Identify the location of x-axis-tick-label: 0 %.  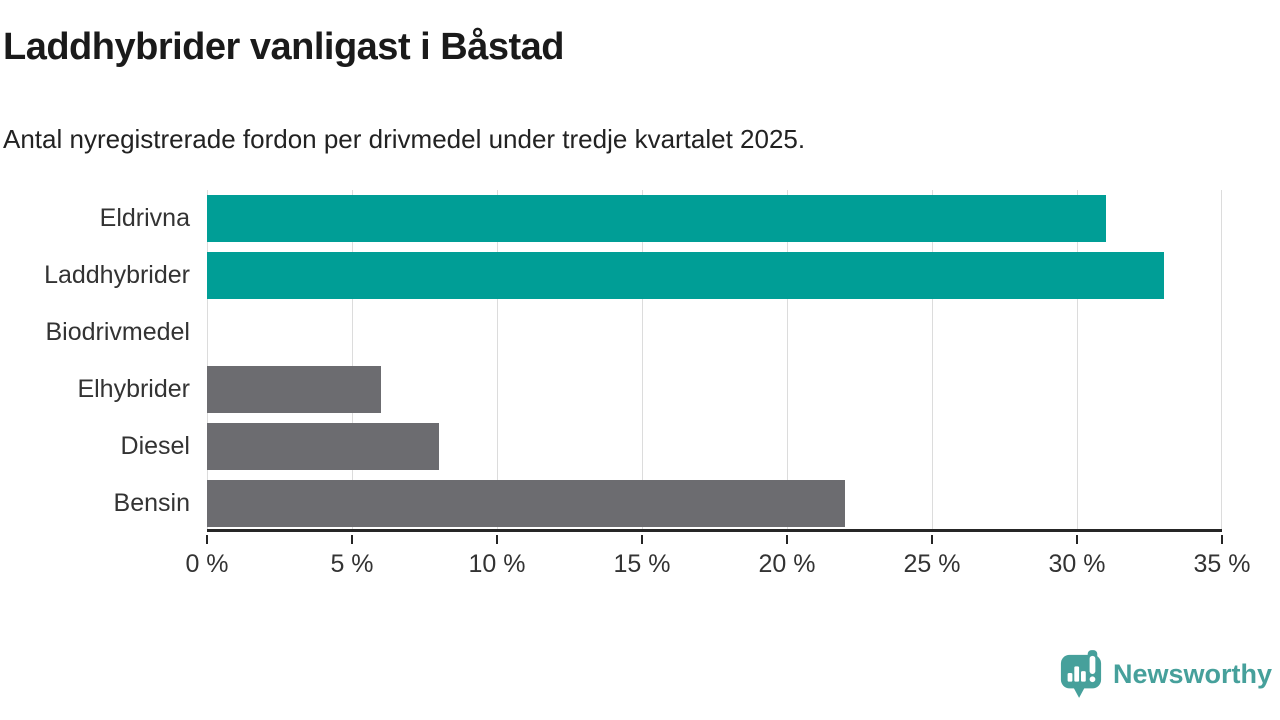
(207, 564).